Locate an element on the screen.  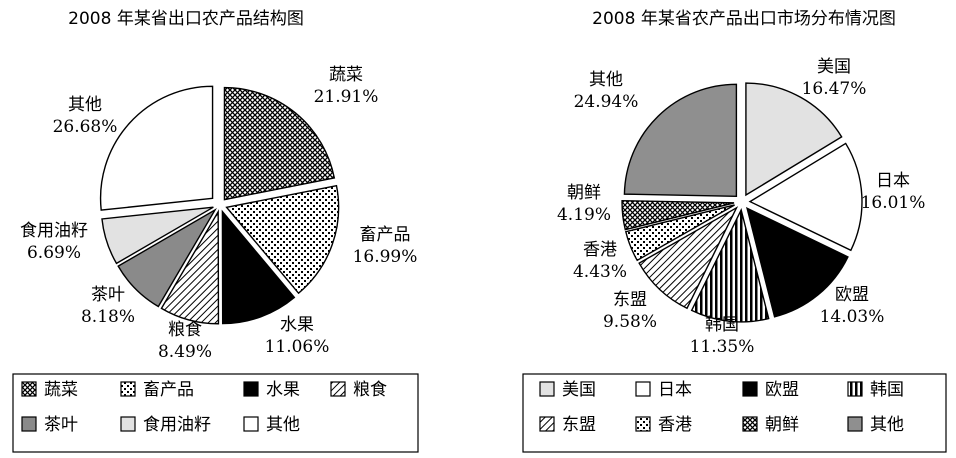
legend-swatch-朝鲜 is located at coordinates (750, 424).